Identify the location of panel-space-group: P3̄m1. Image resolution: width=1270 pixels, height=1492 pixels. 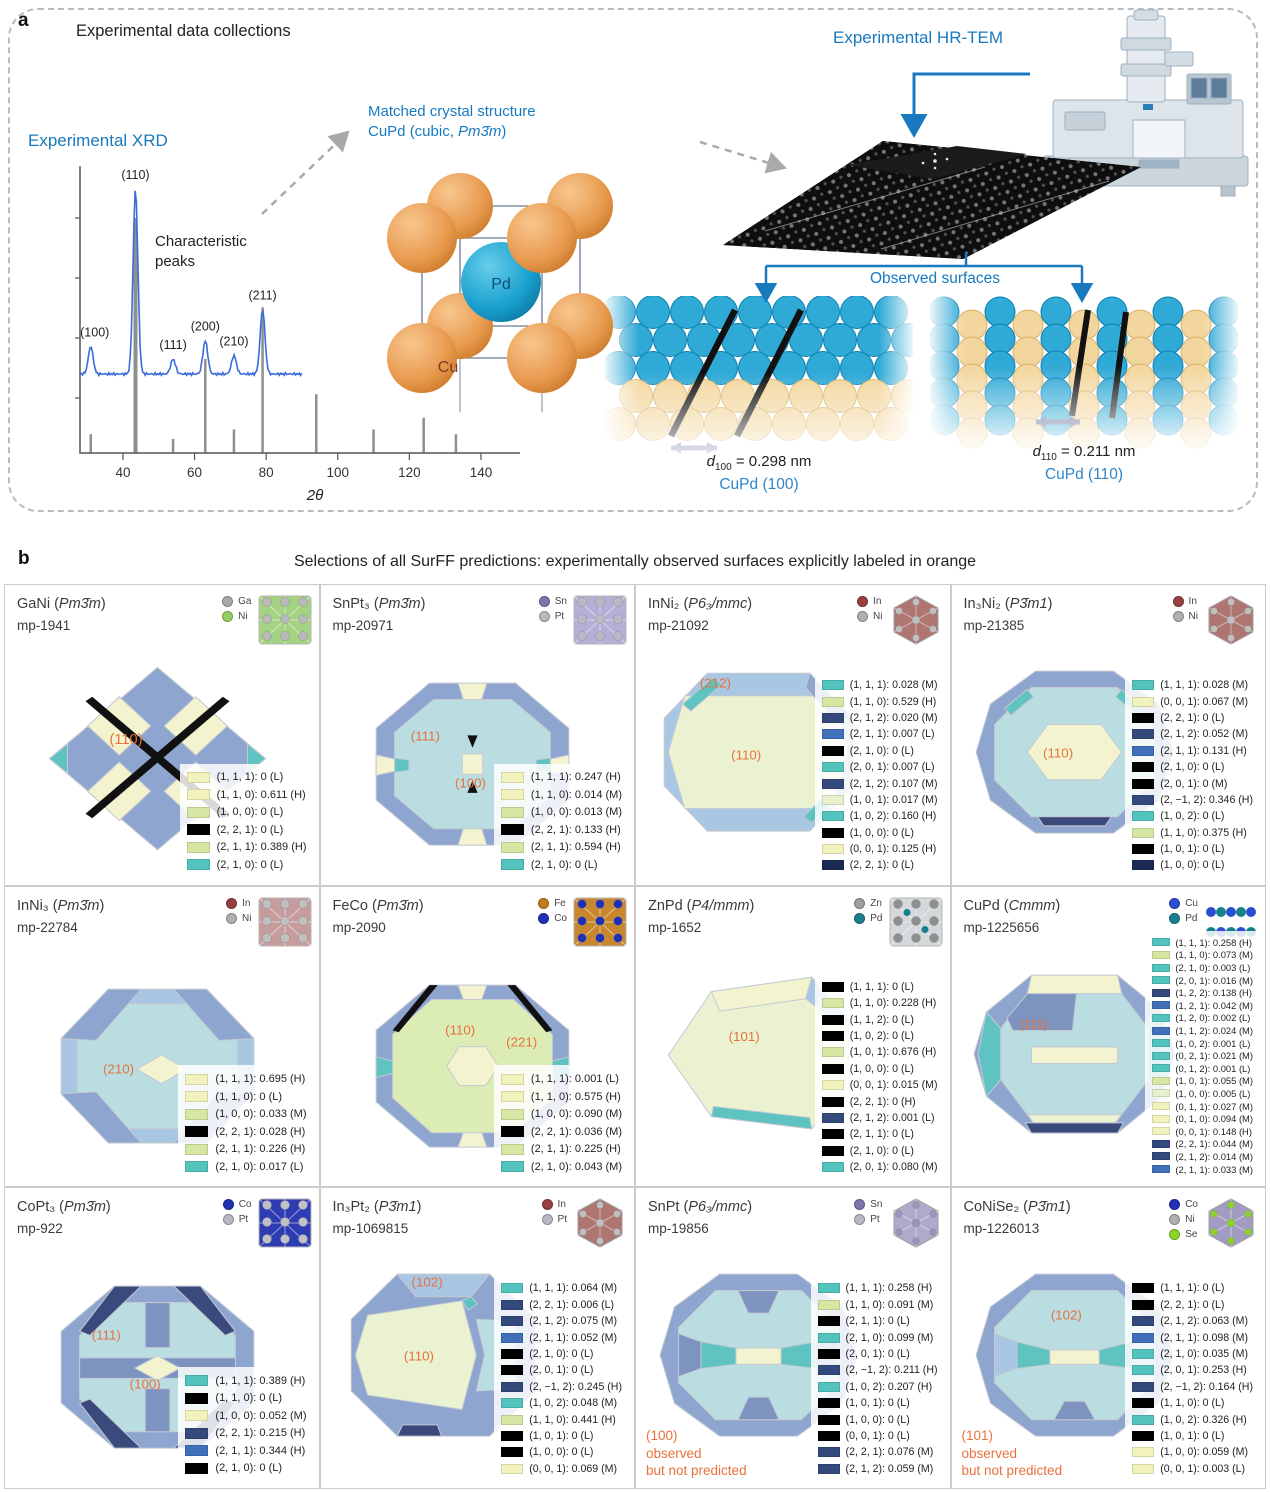
(1046, 1207).